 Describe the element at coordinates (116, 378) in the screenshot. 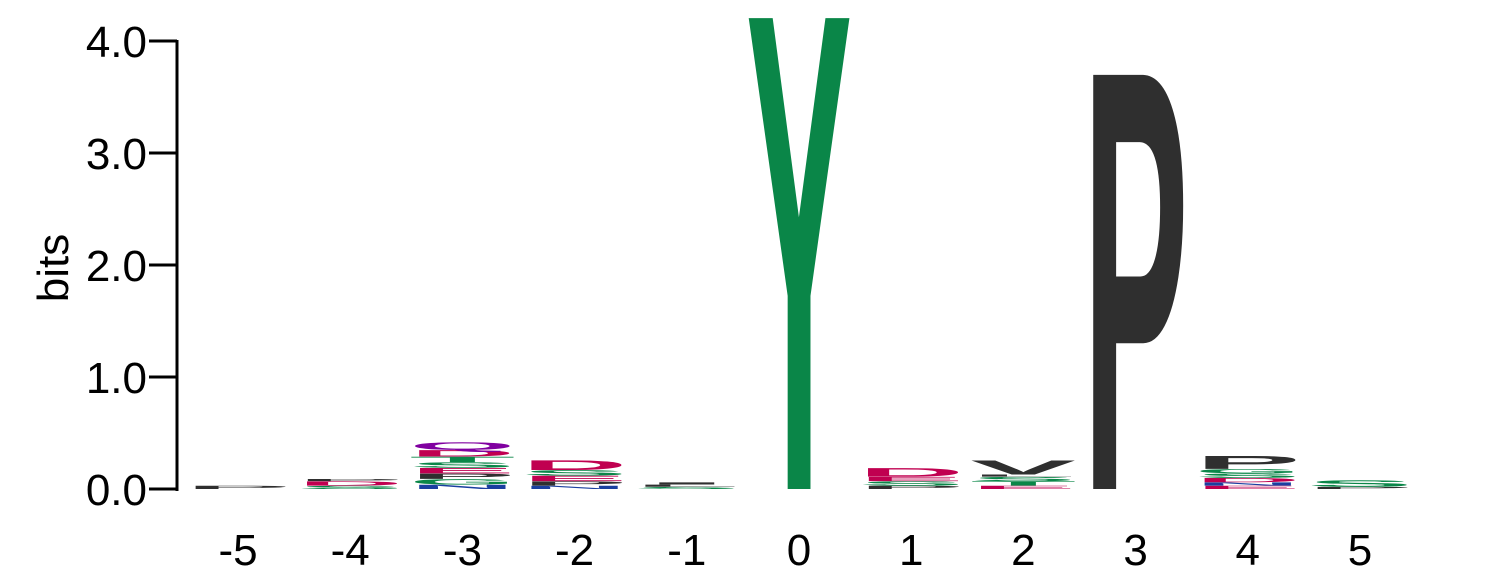

I see `y-tick-label: 1.0` at that location.